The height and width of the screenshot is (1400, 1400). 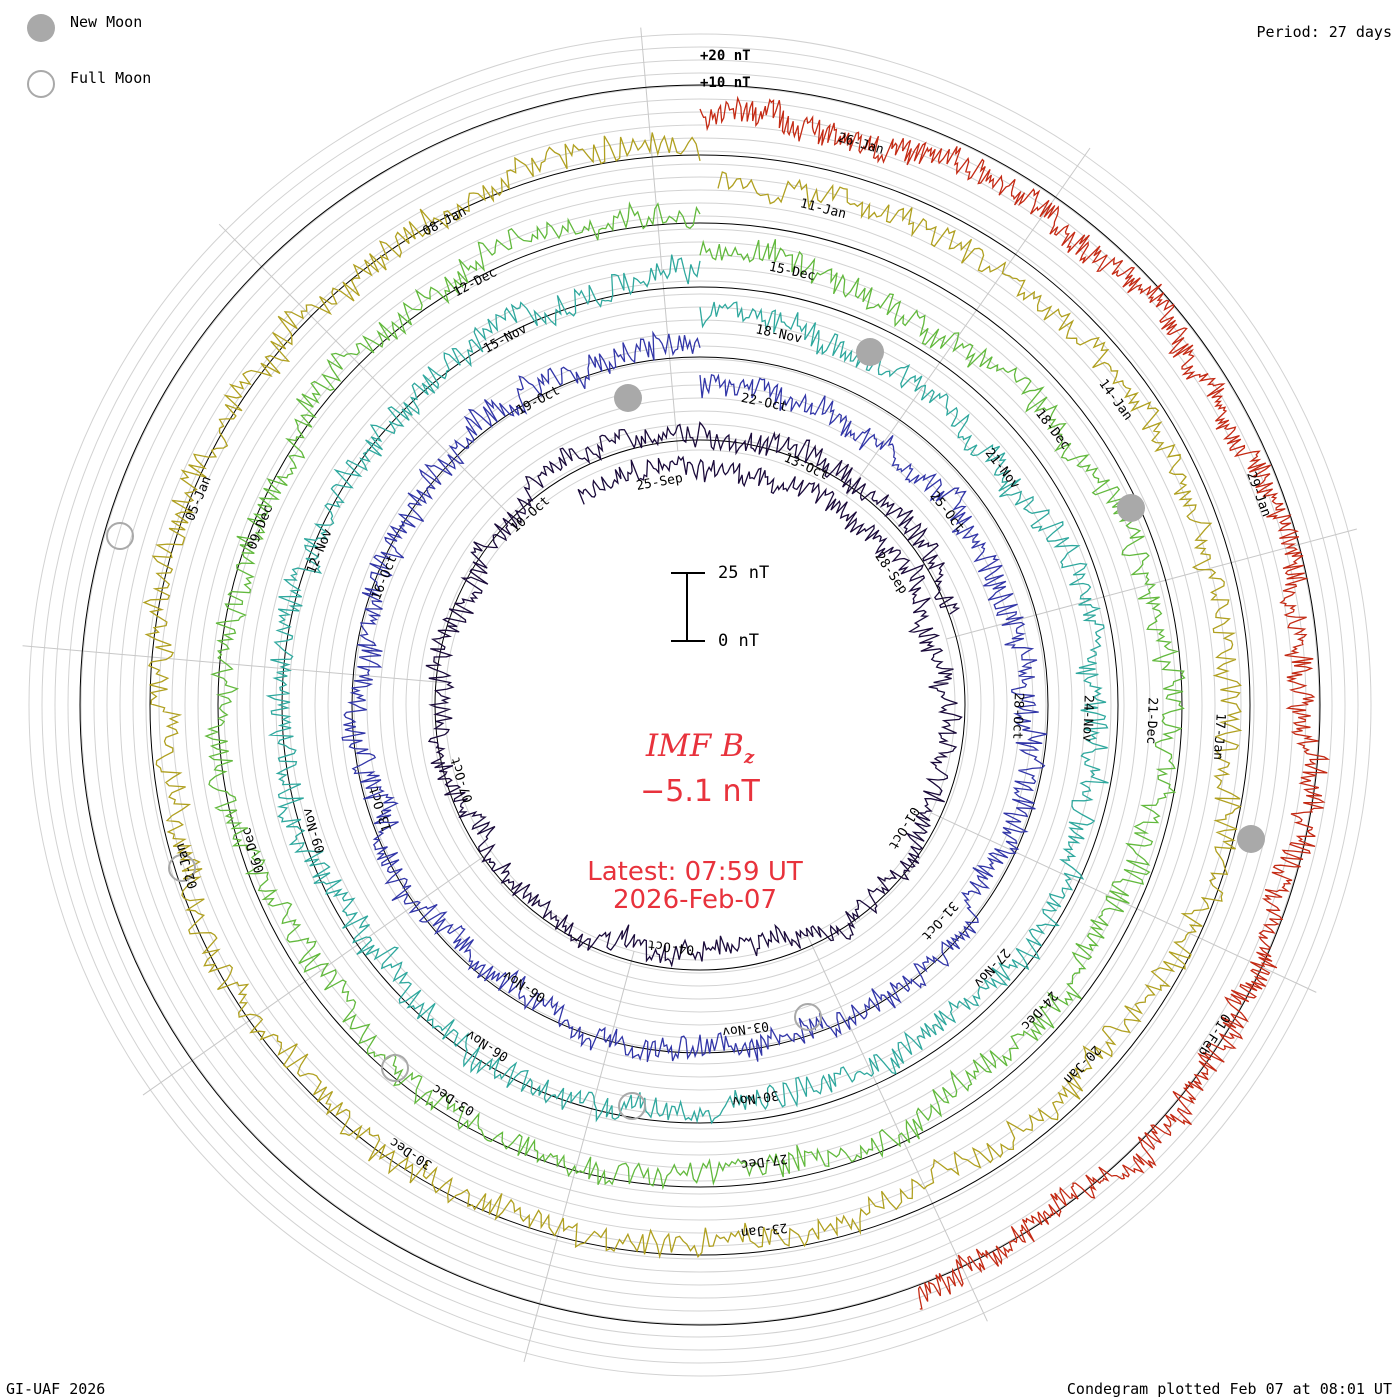 What do you see at coordinates (764, 1160) in the screenshot?
I see `date-label: 27-Dec` at bounding box center [764, 1160].